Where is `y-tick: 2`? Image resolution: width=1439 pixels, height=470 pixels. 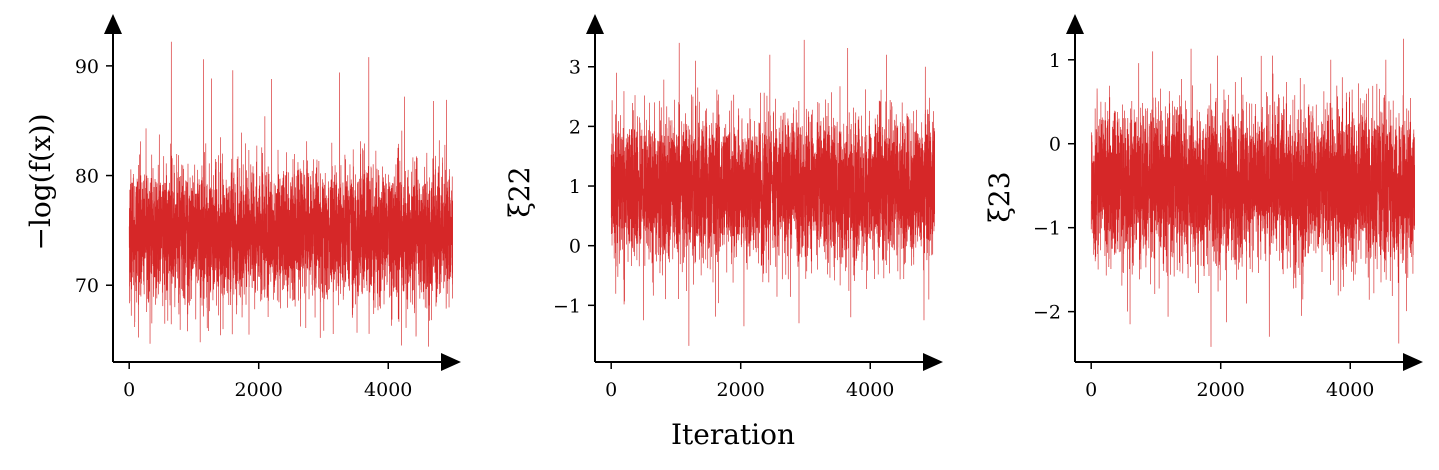 y-tick: 2 is located at coordinates (582, 127).